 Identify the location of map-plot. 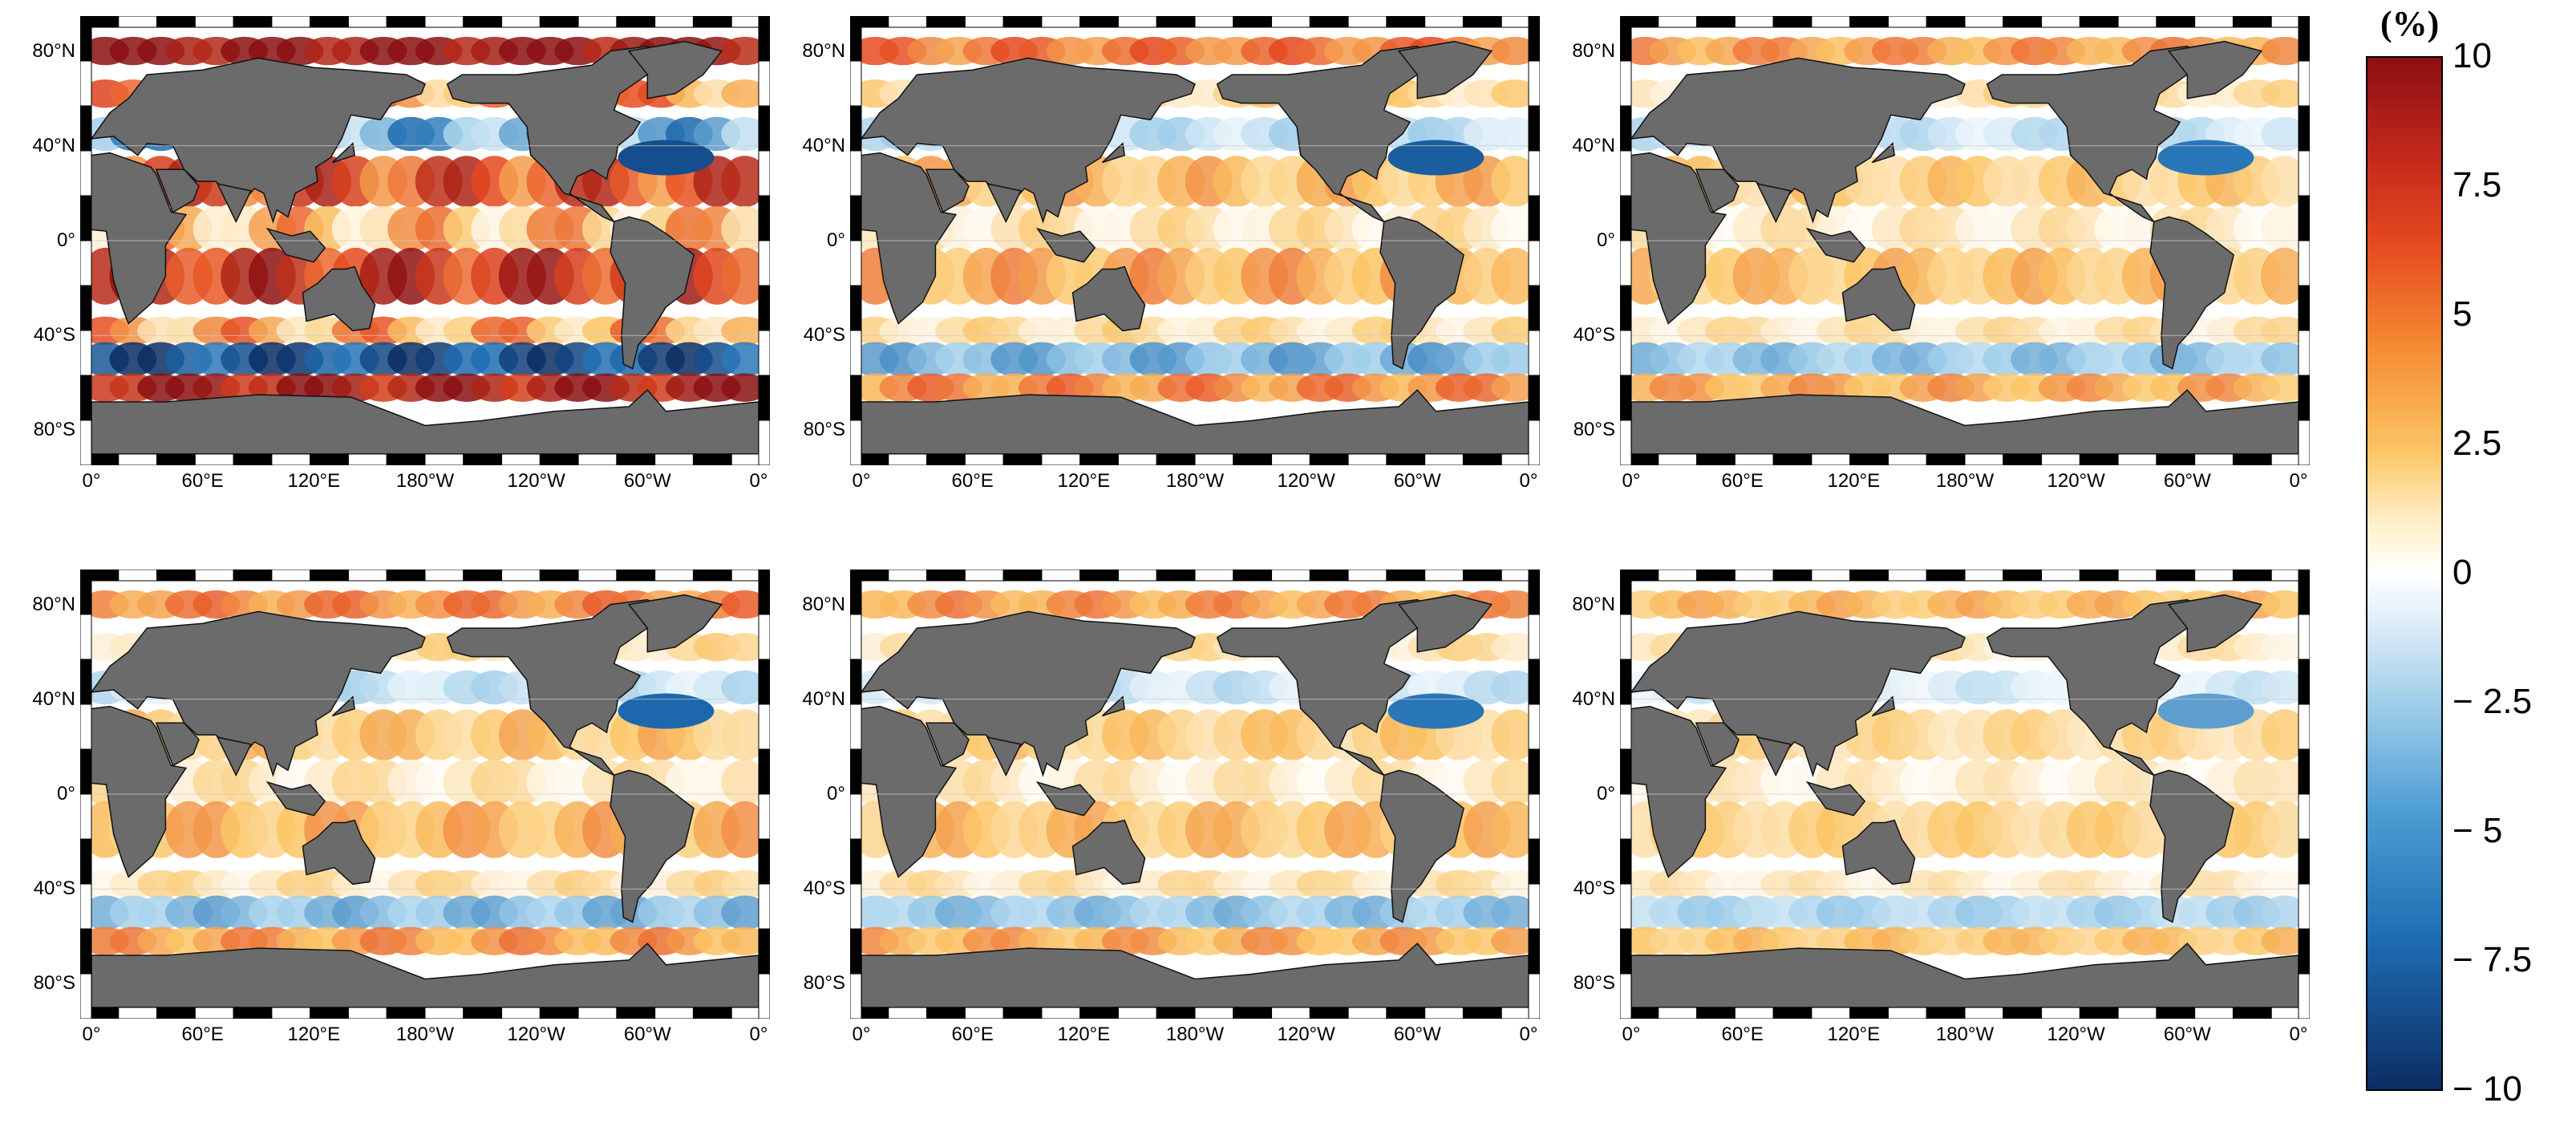
(1965, 794).